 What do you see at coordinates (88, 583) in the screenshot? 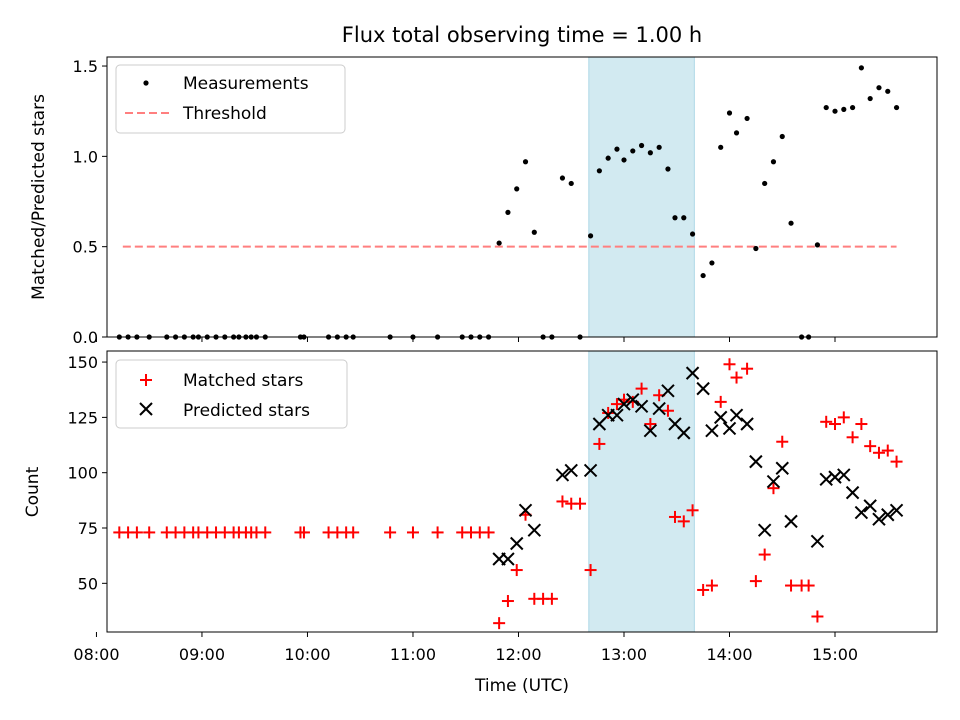
I see `bottom-ytick-label: 50` at bounding box center [88, 583].